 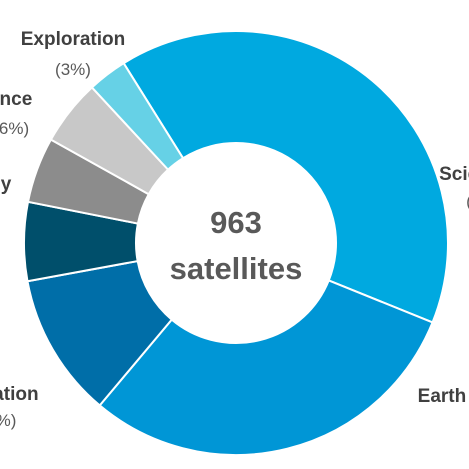 What do you see at coordinates (454, 174) in the screenshot?
I see `label-science: Science` at bounding box center [454, 174].